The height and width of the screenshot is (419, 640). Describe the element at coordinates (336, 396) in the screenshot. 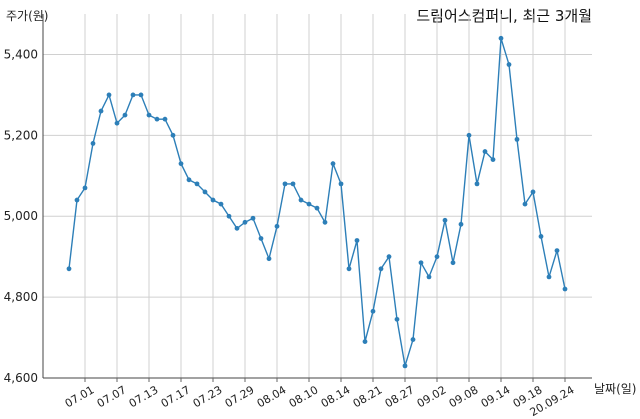

I see `x-tick-label: 08.14` at that location.